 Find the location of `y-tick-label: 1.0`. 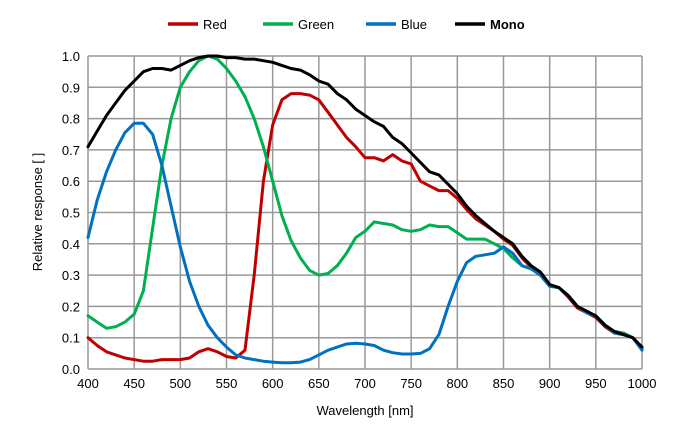

y-tick-label: 1.0 is located at coordinates (71, 56).